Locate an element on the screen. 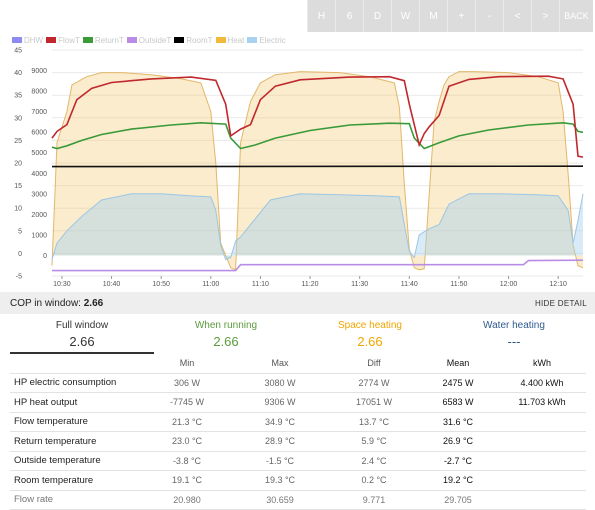  row-max: -1.5 °C is located at coordinates (280, 461).